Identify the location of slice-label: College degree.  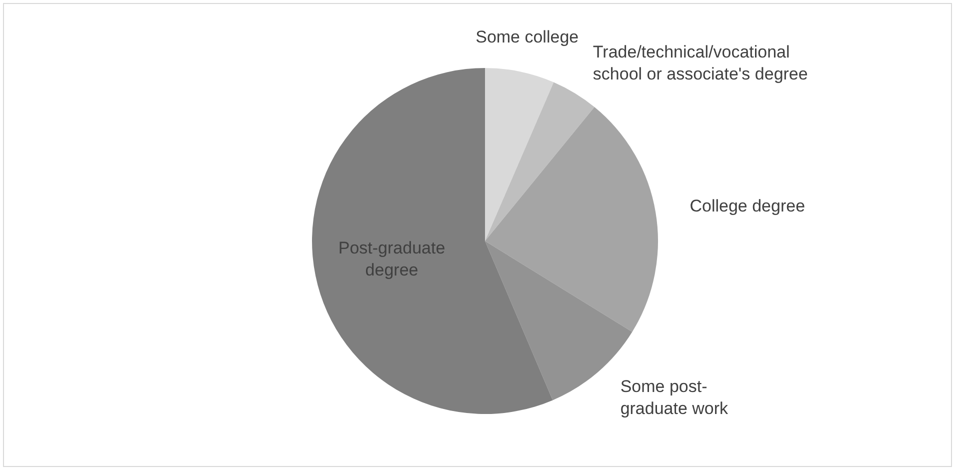
(748, 206).